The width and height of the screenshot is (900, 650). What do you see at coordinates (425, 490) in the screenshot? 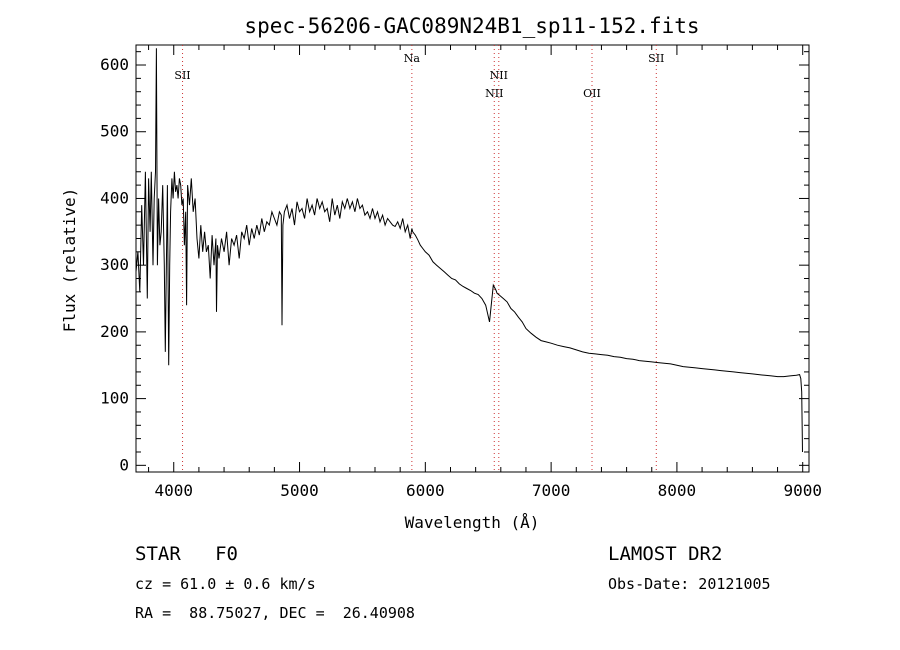
I see `x-tick-label: 6000` at bounding box center [425, 490].